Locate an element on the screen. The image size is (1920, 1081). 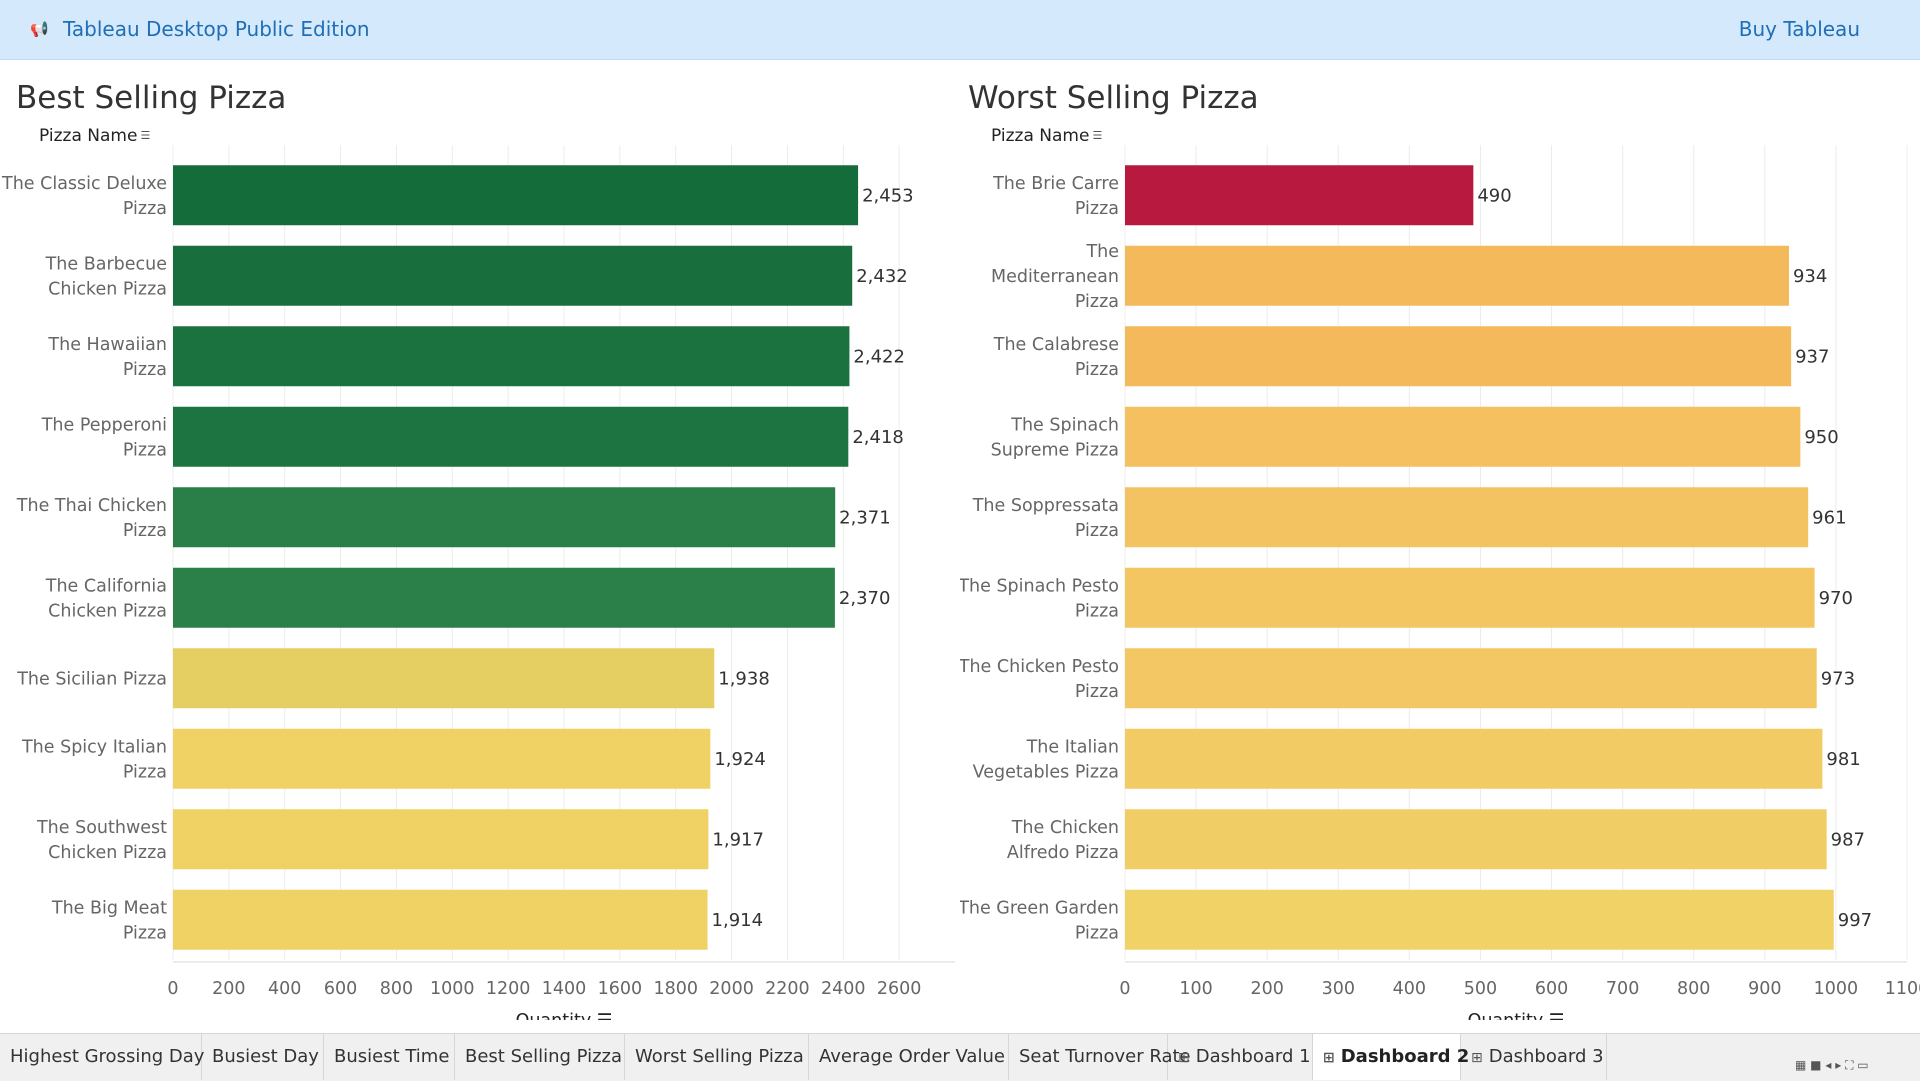
present-icon: ▭ is located at coordinates (1862, 1065).